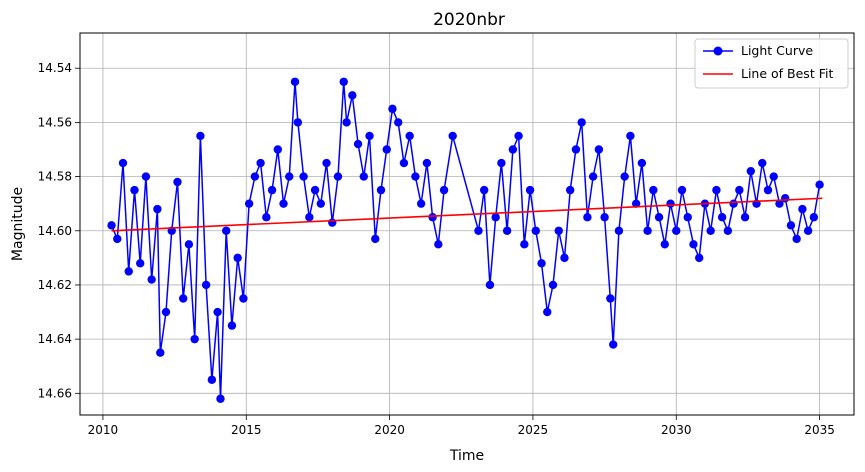 This screenshot has width=865, height=472. What do you see at coordinates (819, 430) in the screenshot?
I see `x-tick-label: 2035` at bounding box center [819, 430].